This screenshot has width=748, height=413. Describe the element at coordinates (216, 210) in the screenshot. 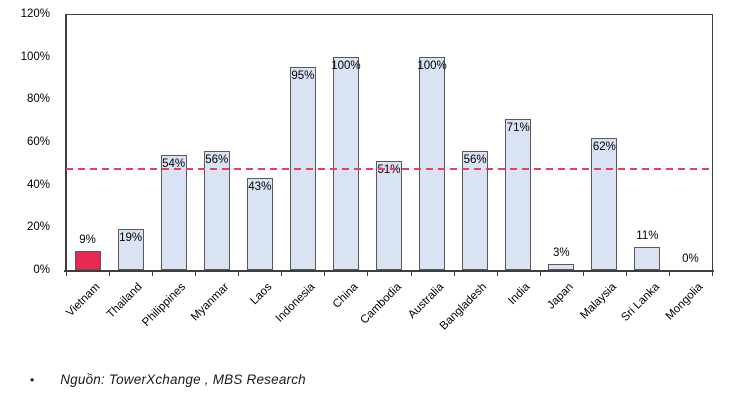

I see `bar-myanmar` at that location.